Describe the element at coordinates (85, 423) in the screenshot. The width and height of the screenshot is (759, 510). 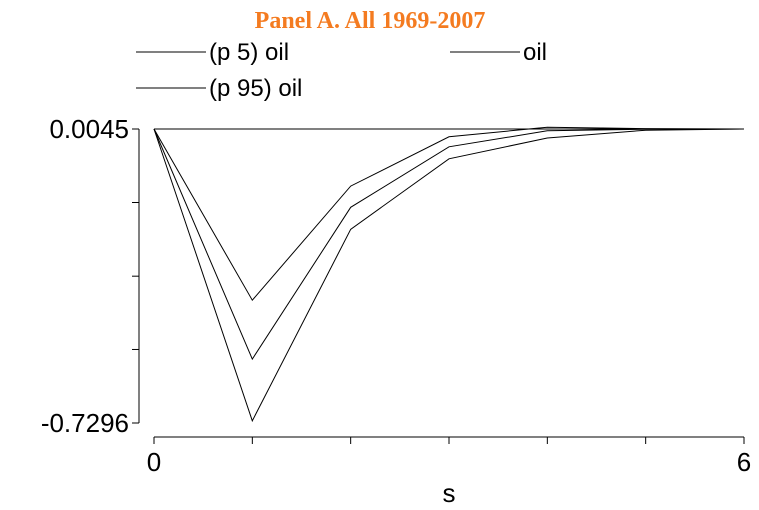
I see `y-tick-label-1: -0.7296` at that location.